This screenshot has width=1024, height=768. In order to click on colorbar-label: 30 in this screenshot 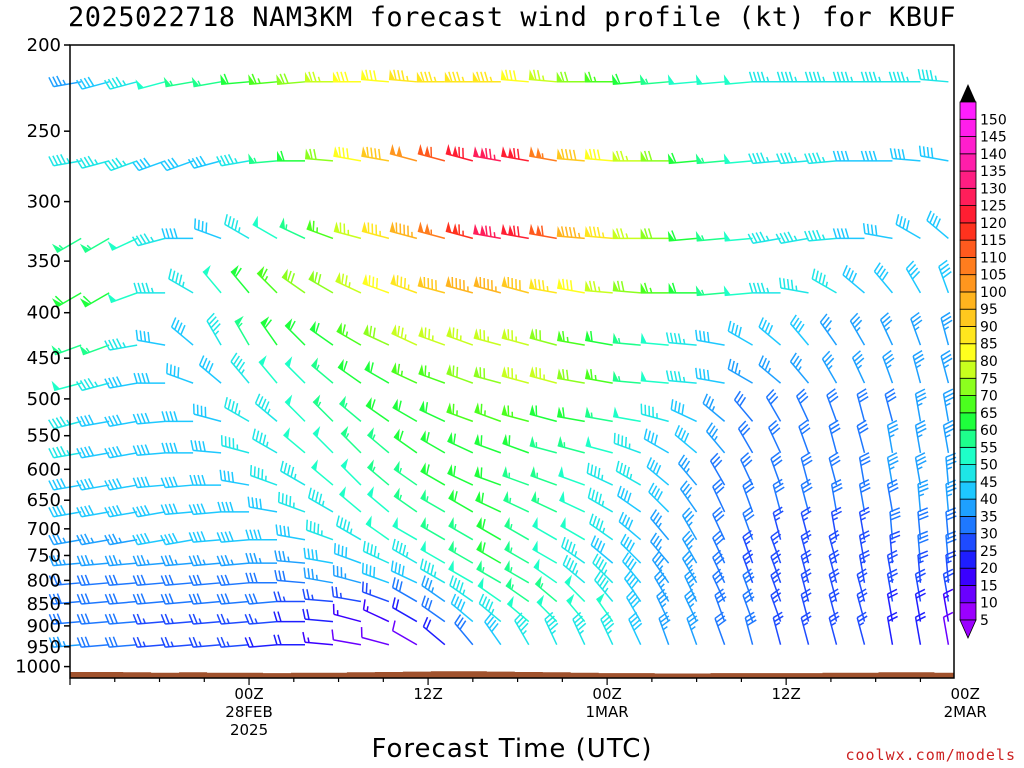, I will do `click(989, 535)`.